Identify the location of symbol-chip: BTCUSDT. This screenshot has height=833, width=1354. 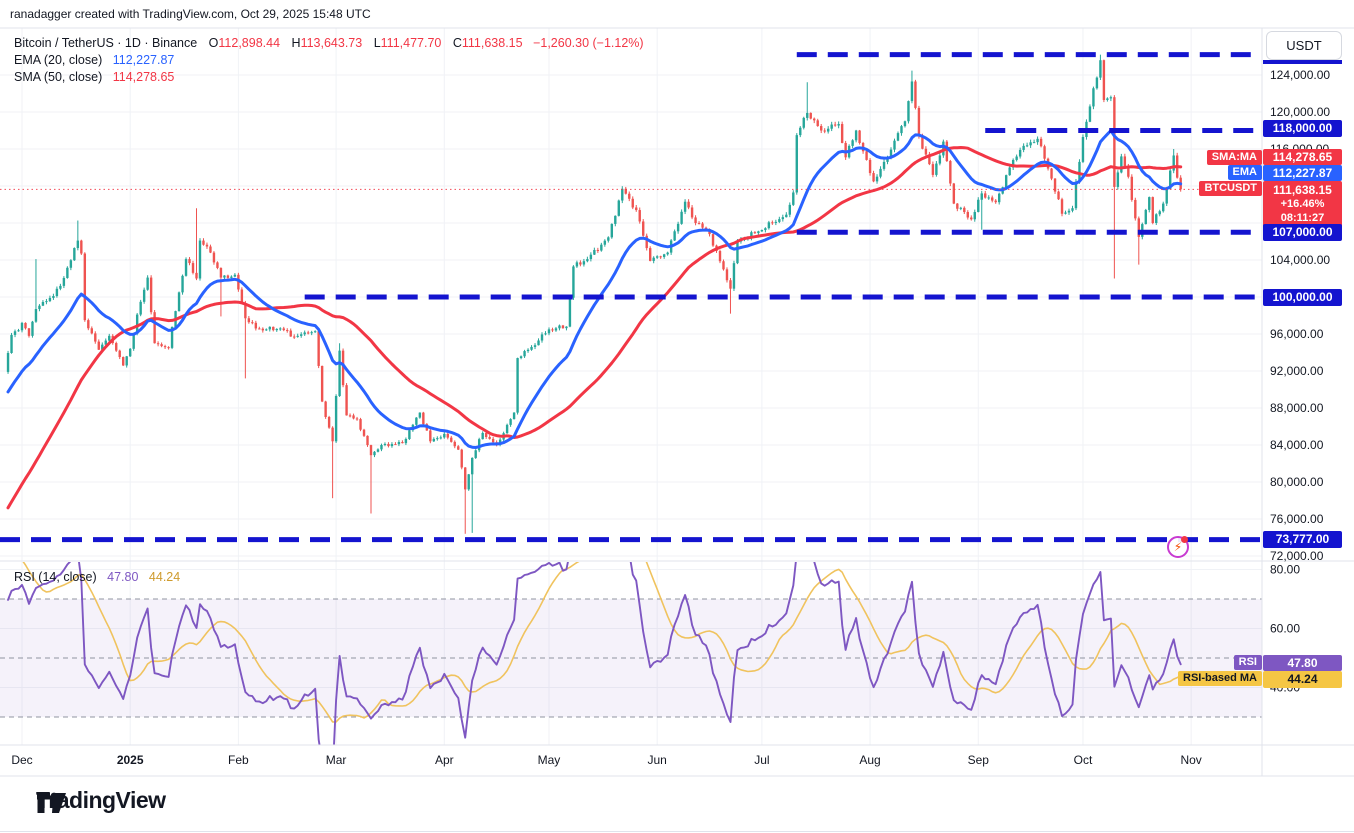
(1230, 188).